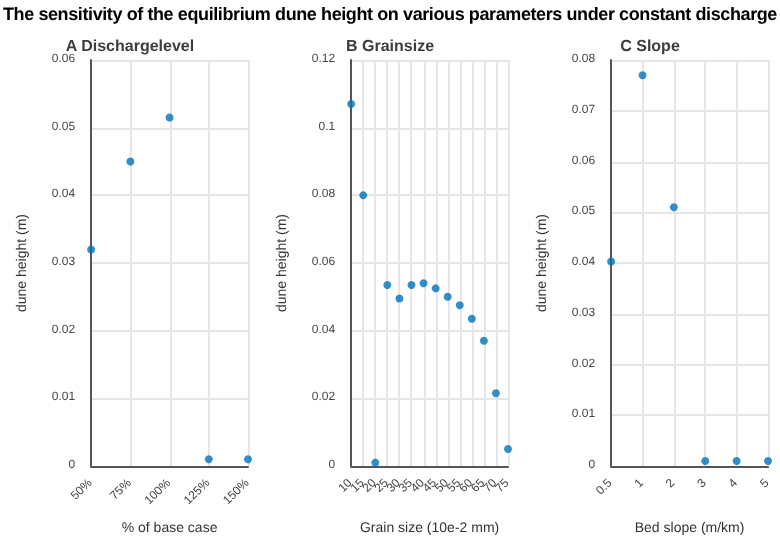 The width and height of the screenshot is (780, 546). I want to click on chart-title: C Slope, so click(650, 46).